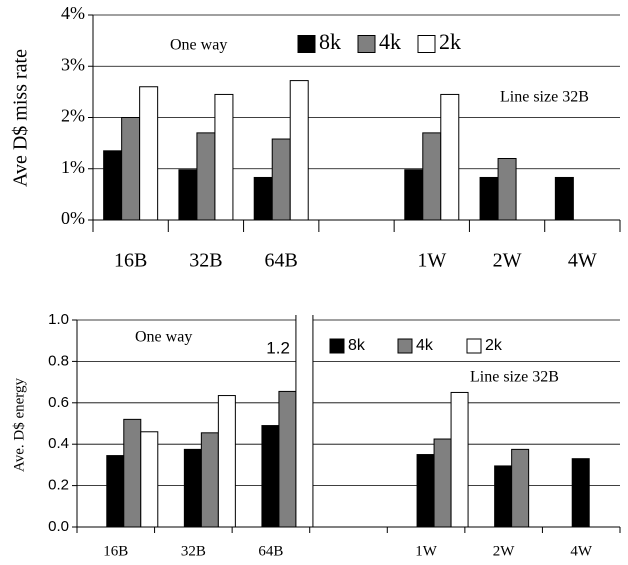 This screenshot has height=565, width=628. What do you see at coordinates (58, 526) in the screenshot?
I see `y-tick-label: 0.0` at bounding box center [58, 526].